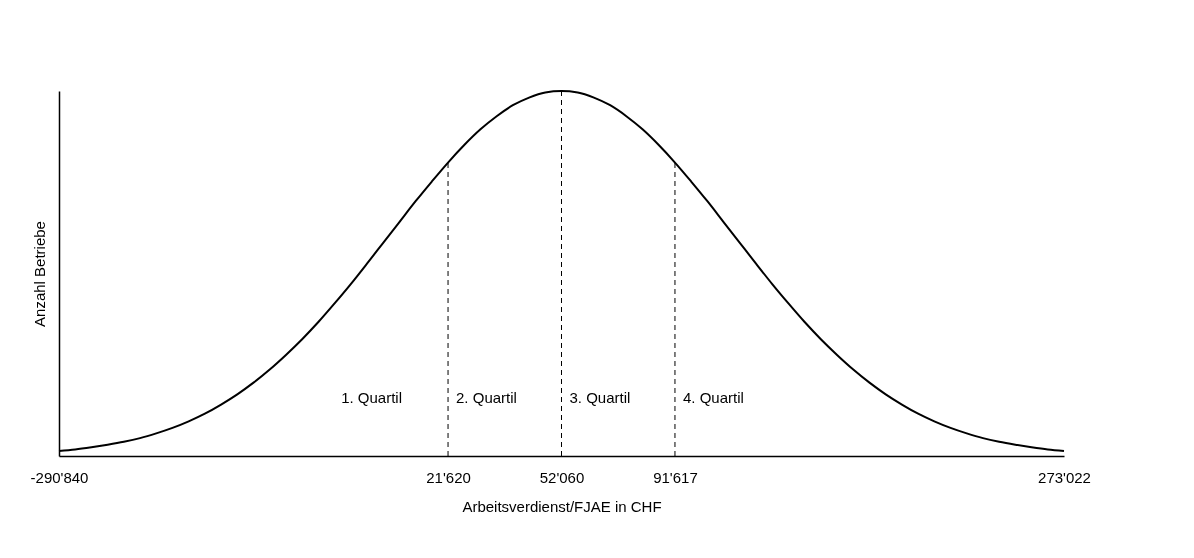 Image resolution: width=1194 pixels, height=558 pixels. What do you see at coordinates (448, 477) in the screenshot?
I see `x-tick-label: 21'620` at bounding box center [448, 477].